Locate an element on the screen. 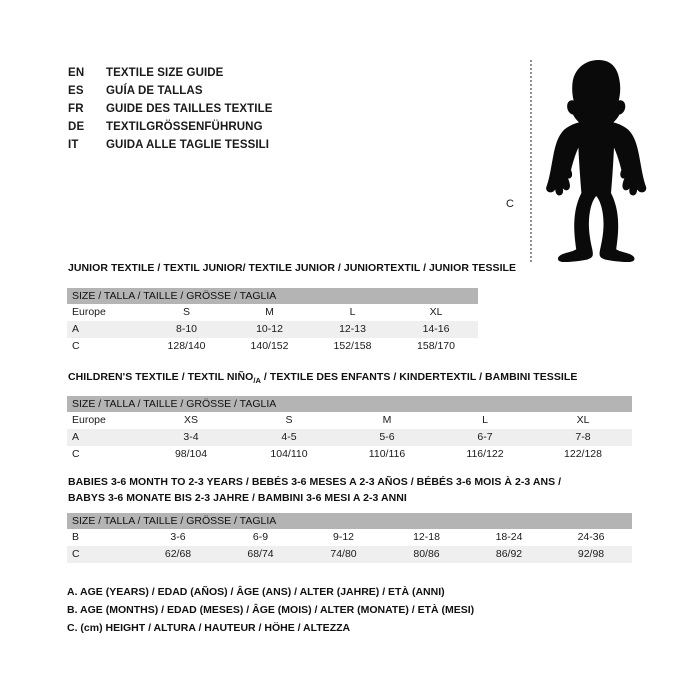 Image resolution: width=700 pixels, height=700 pixels. child-silhouette-icon is located at coordinates (596, 161).